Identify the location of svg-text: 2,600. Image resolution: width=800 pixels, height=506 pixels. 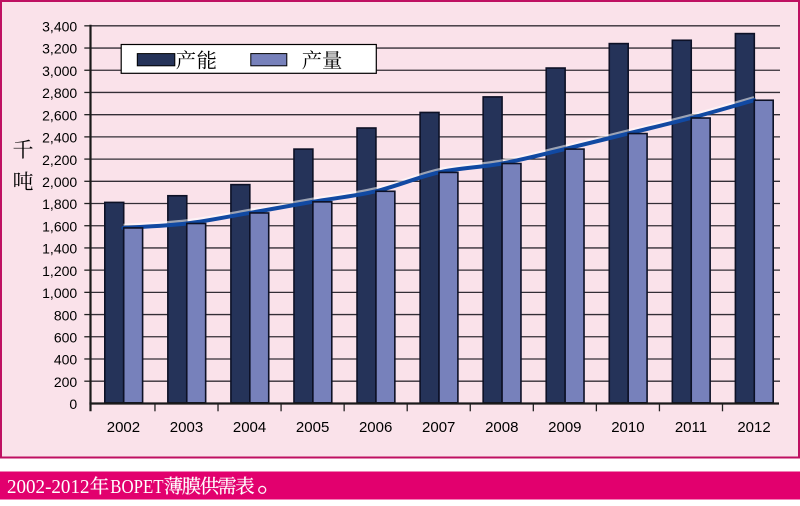
(59, 115).